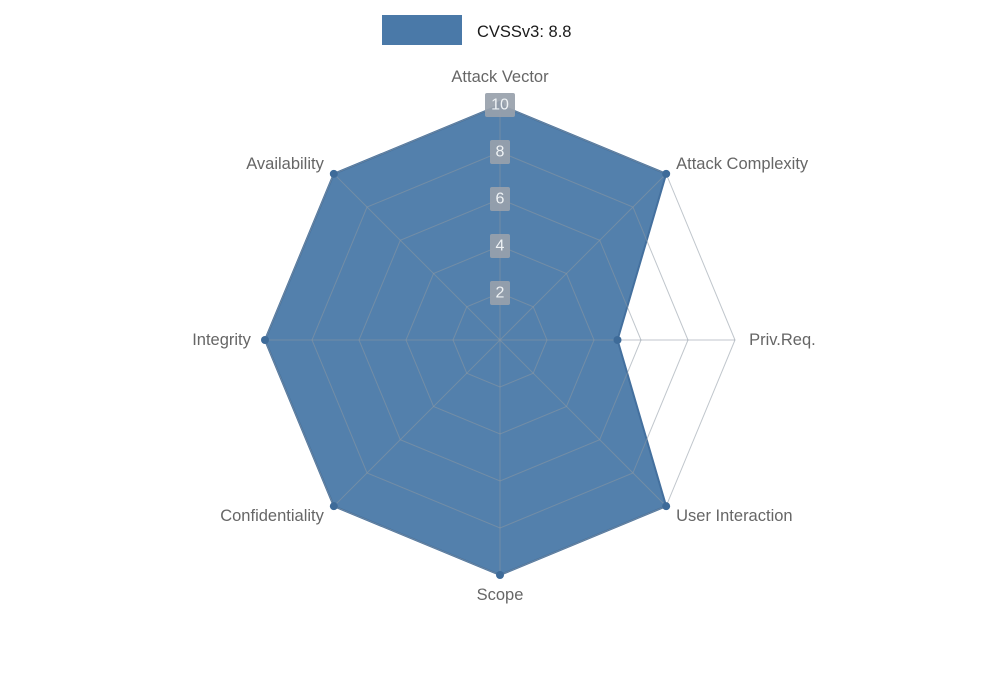 The image size is (1000, 700). Describe the element at coordinates (524, 32) in the screenshot. I see `legend-label: CVSSv3: 8.8` at that location.